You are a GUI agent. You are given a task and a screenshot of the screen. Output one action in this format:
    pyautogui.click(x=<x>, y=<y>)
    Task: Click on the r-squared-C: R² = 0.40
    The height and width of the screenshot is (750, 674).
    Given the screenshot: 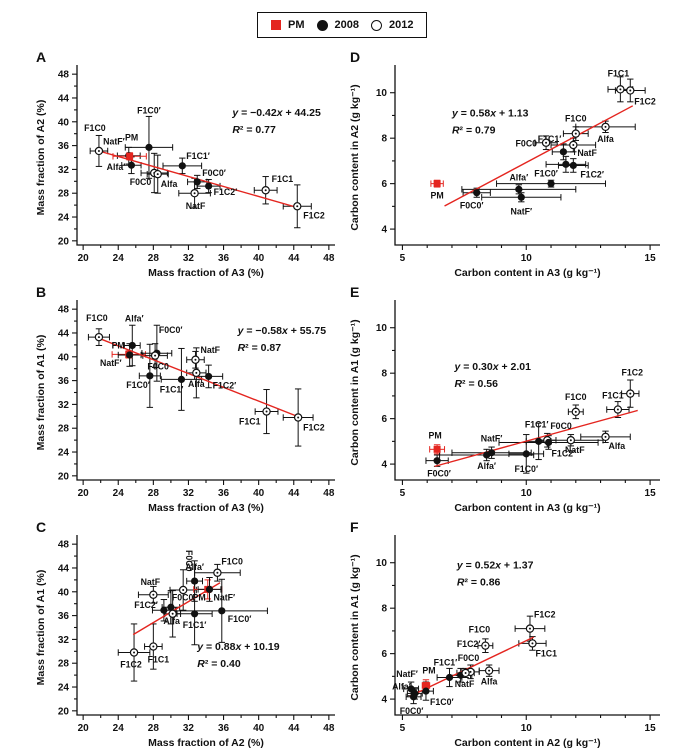 What is the action you would take?
    pyautogui.click(x=219, y=664)
    